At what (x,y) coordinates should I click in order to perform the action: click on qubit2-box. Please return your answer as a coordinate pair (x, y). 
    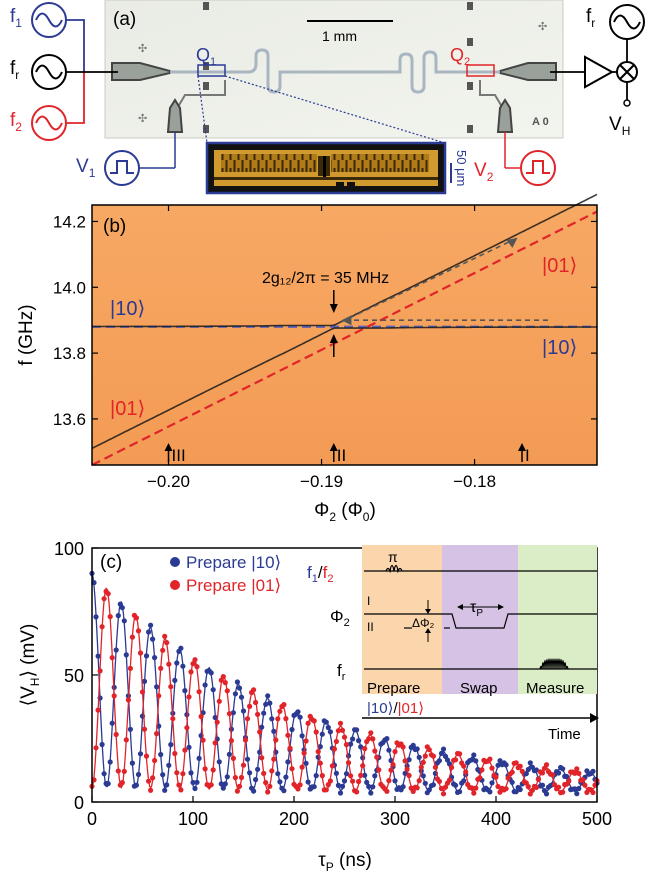
    Looking at the image, I should click on (480, 70).